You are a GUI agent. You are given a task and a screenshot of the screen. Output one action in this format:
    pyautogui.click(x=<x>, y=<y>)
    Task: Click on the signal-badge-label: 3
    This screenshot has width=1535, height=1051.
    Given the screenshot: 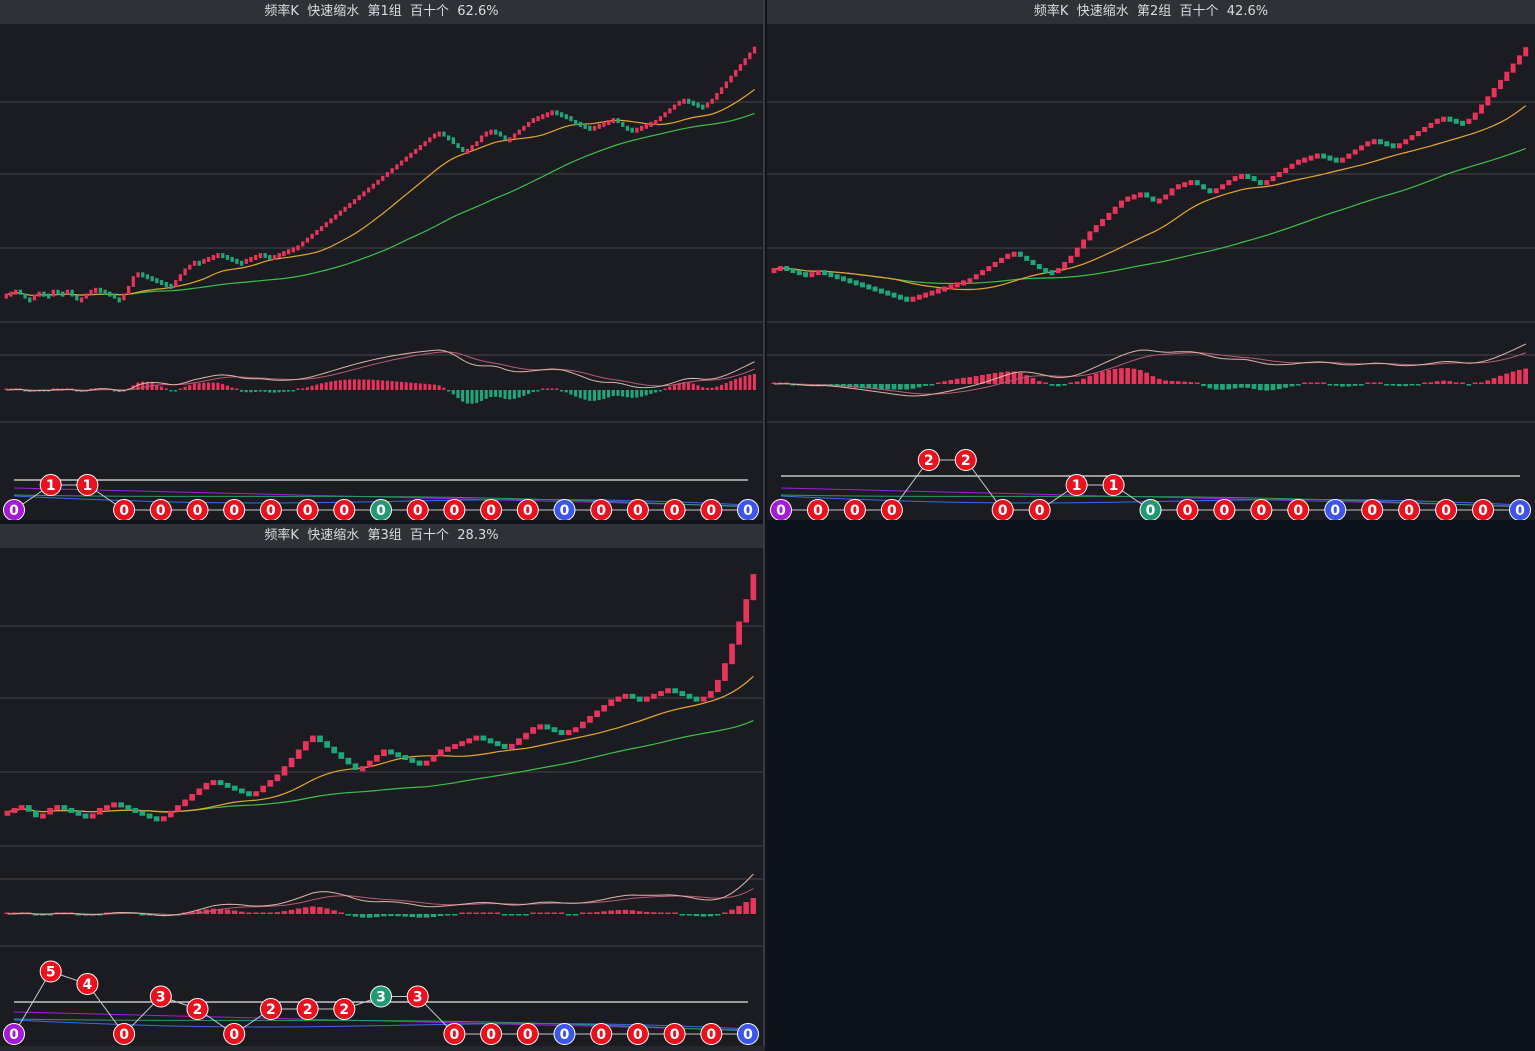 What is the action you would take?
    pyautogui.click(x=161, y=998)
    